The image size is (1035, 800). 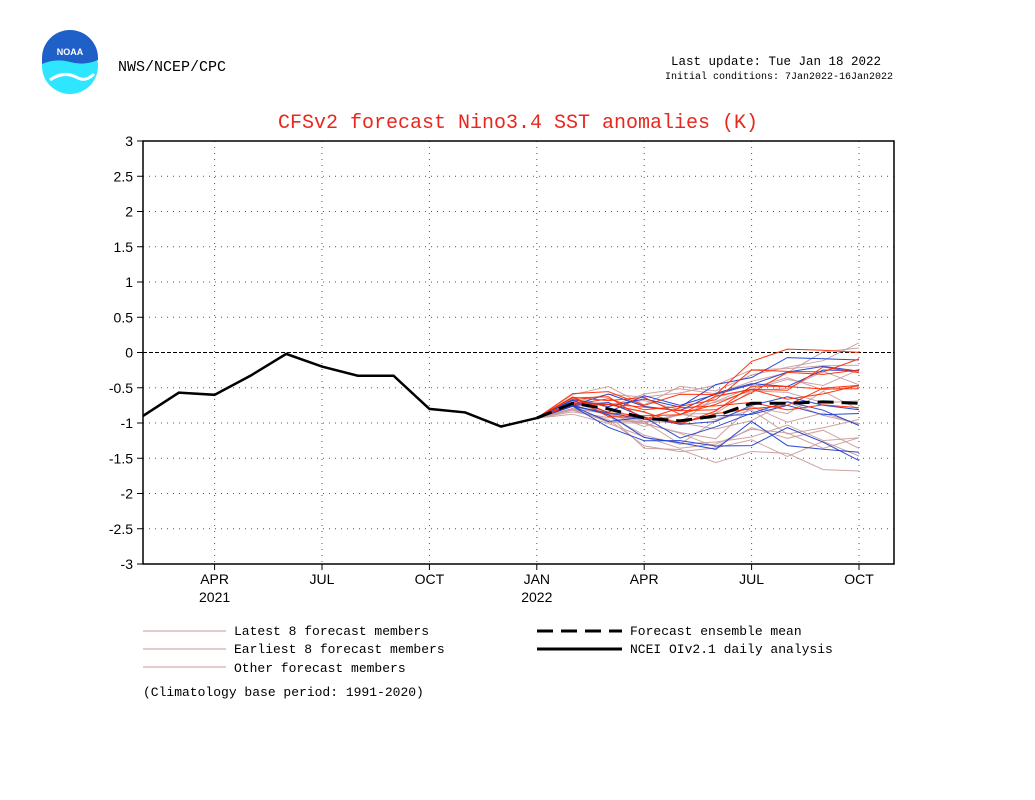 What do you see at coordinates (716, 631) in the screenshot?
I see `legend-label-mean: Forecast ensemble mean` at bounding box center [716, 631].